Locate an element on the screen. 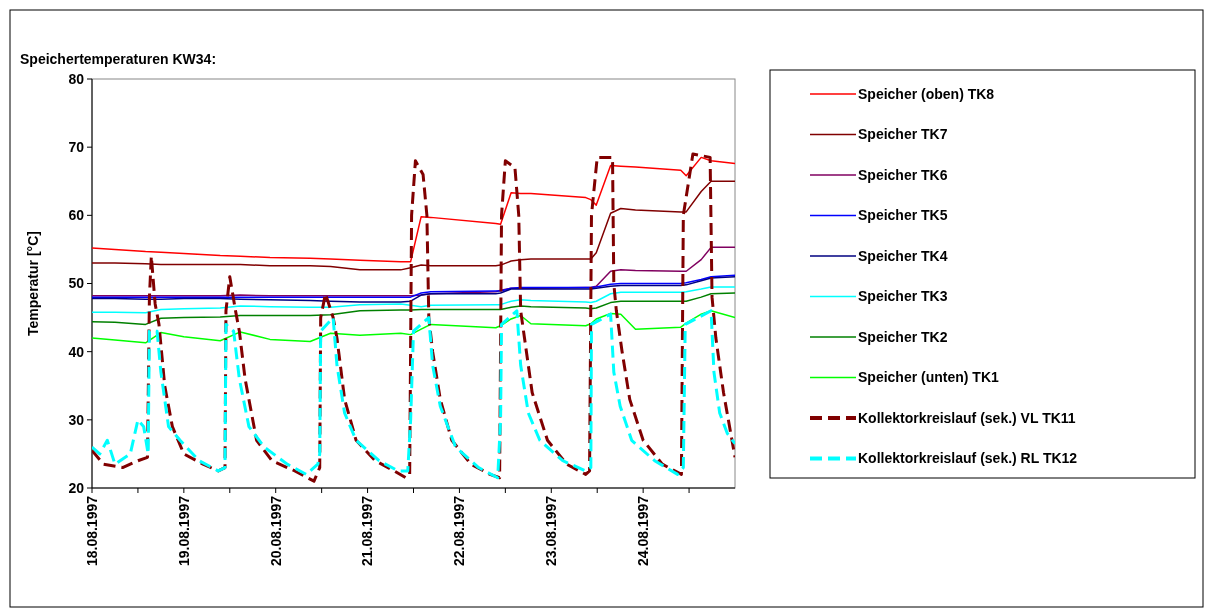 This screenshot has height=609, width=1213. x-tick-label: 20.08.1997 is located at coordinates (275, 531).